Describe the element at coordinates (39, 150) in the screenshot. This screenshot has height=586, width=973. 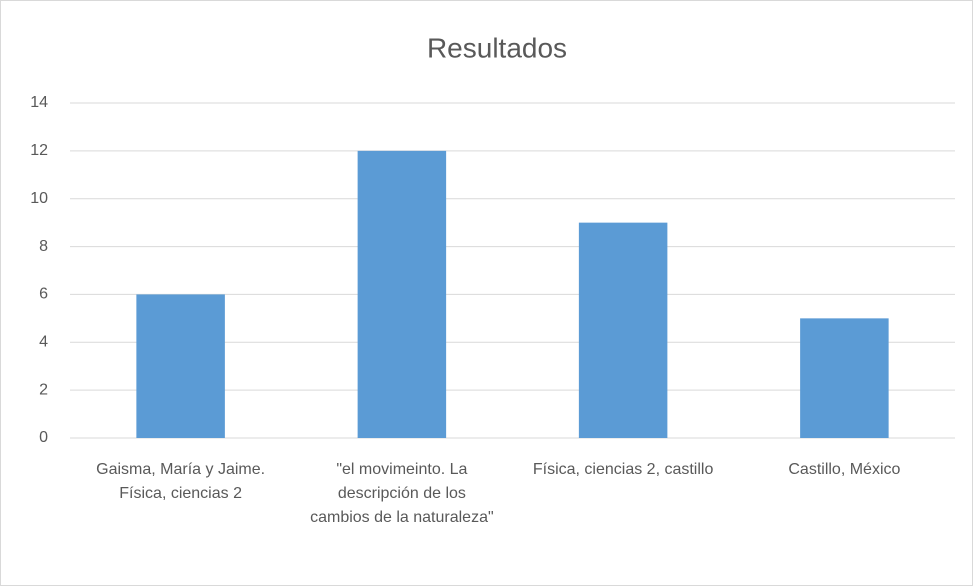
I see `y-tick-label: 12` at that location.